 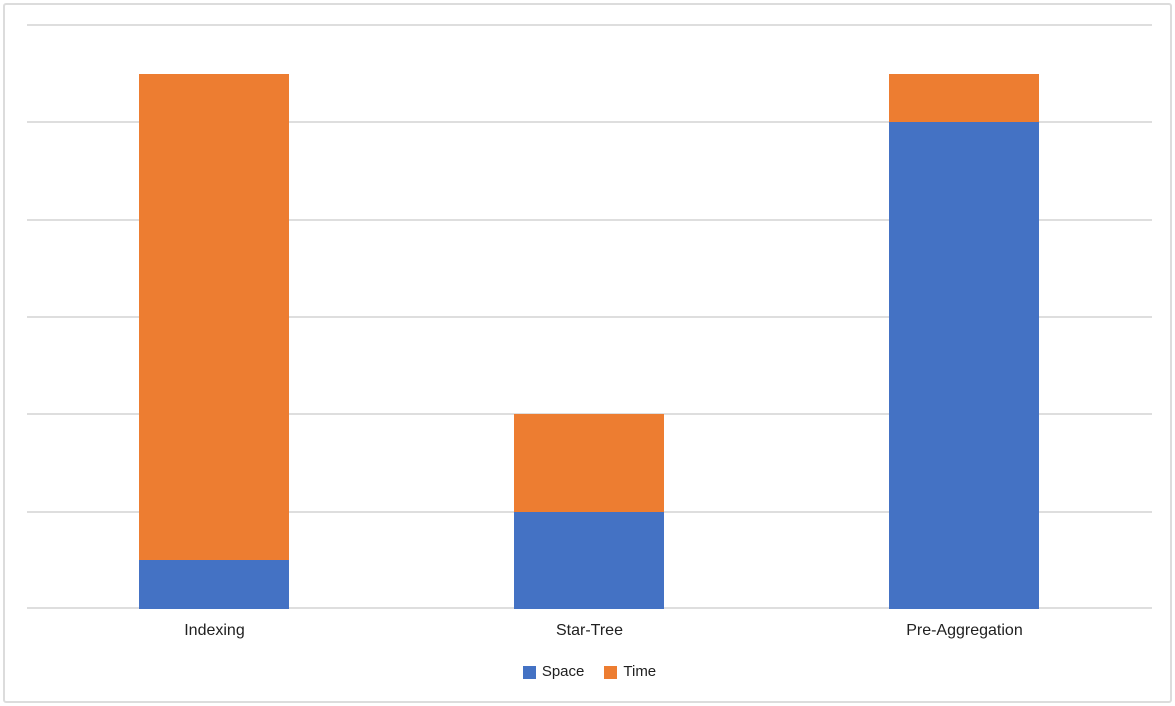 I want to click on stacked-bar-pre-aggregation, so click(x=964, y=341).